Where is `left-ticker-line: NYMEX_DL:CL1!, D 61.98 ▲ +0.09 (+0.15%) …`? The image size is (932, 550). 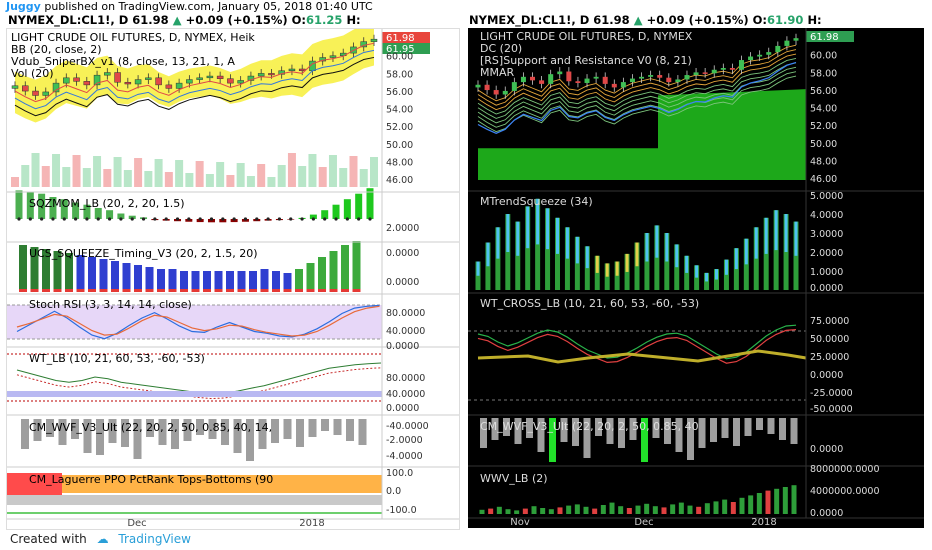 left-ticker-line: NYMEX_DL:CL1!, D 61.98 ▲ +0.09 (+0.15%) … is located at coordinates (184, 20).